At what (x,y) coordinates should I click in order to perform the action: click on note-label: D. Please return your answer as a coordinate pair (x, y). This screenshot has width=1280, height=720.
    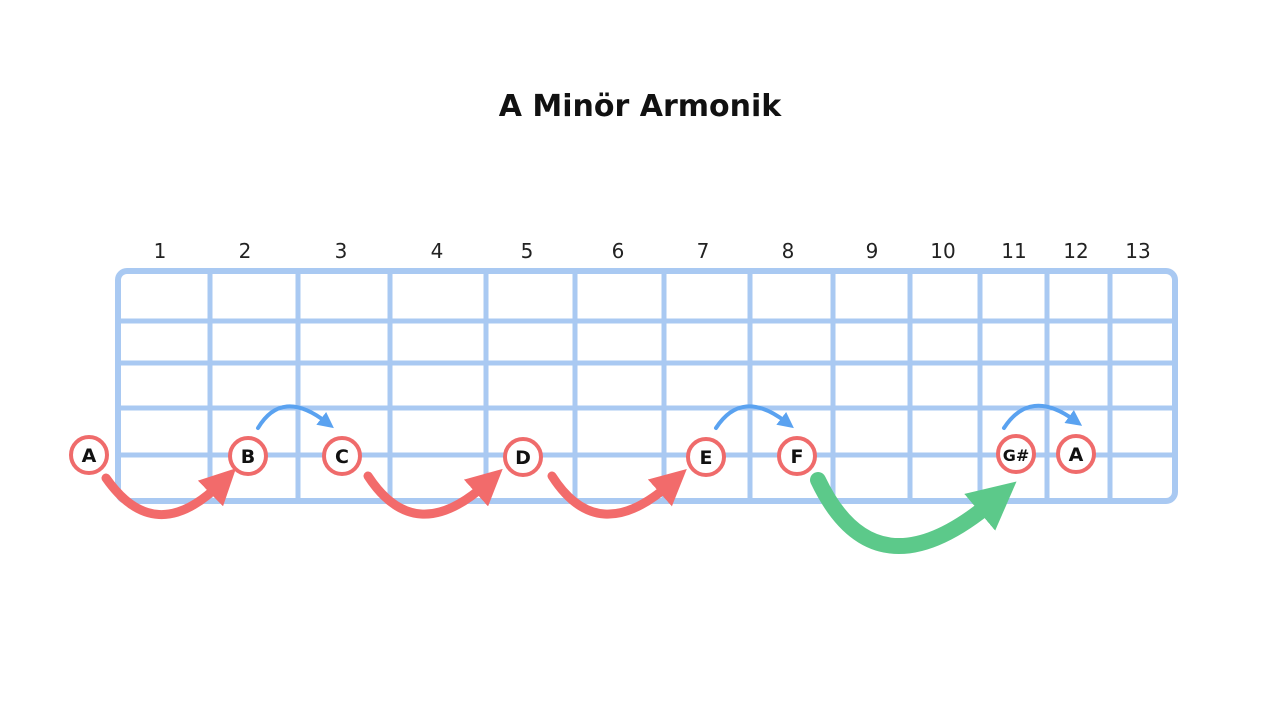
    Looking at the image, I should click on (523, 458).